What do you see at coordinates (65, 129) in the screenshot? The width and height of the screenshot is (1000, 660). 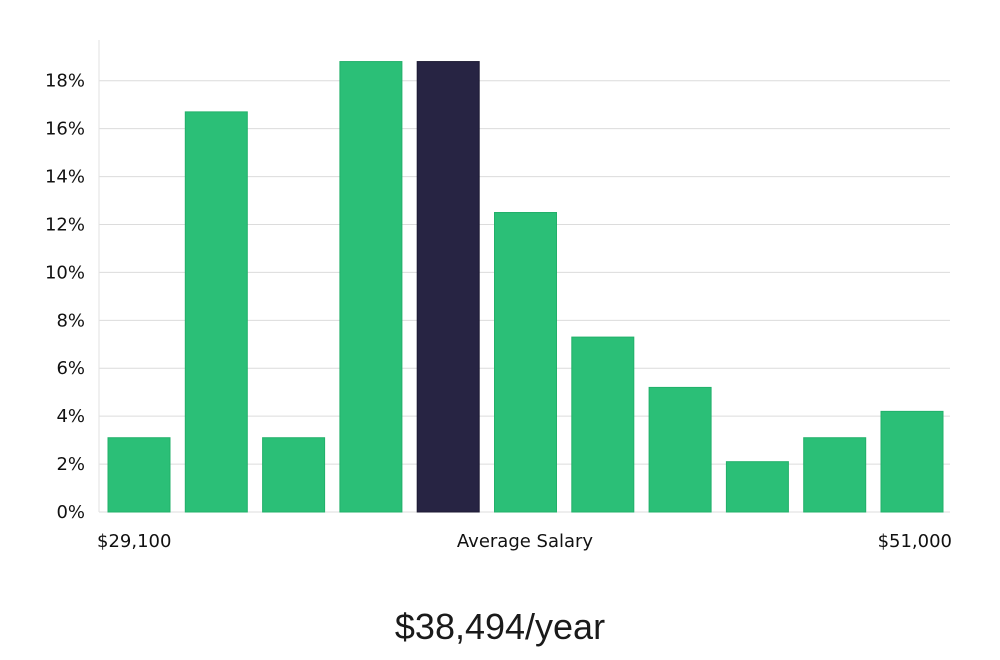 I see `y-tick-label: 16%` at bounding box center [65, 129].